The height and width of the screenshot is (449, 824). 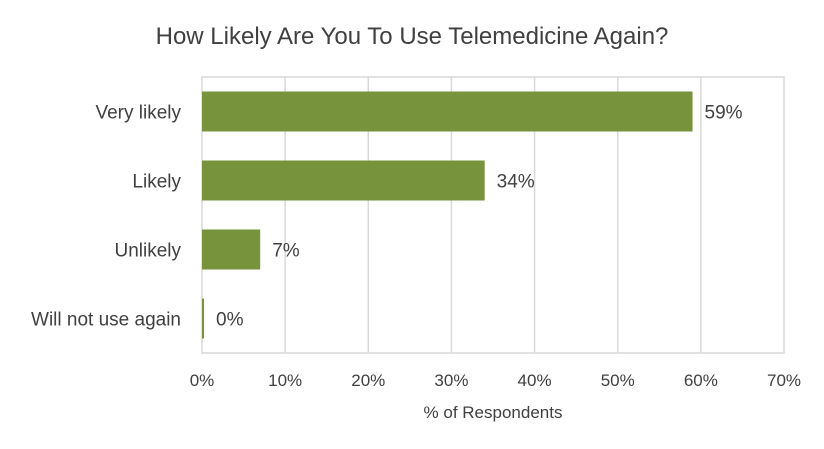 I want to click on x-tick-label: 60%, so click(x=701, y=380).